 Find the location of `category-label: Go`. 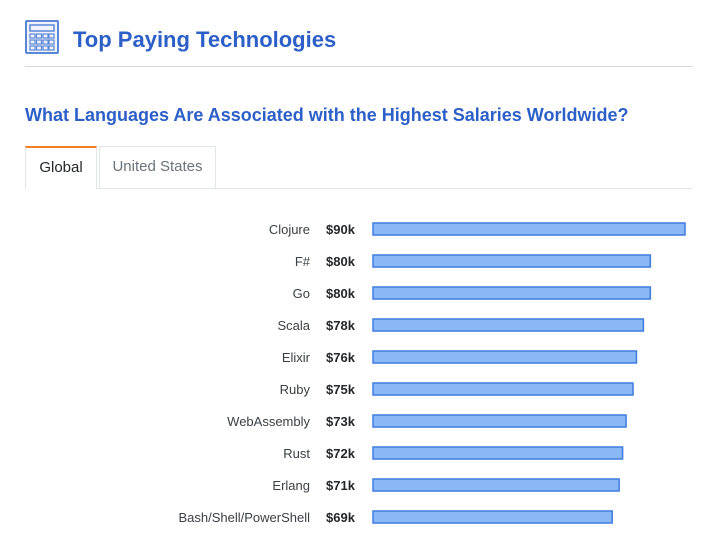

category-label: Go is located at coordinates (301, 293).